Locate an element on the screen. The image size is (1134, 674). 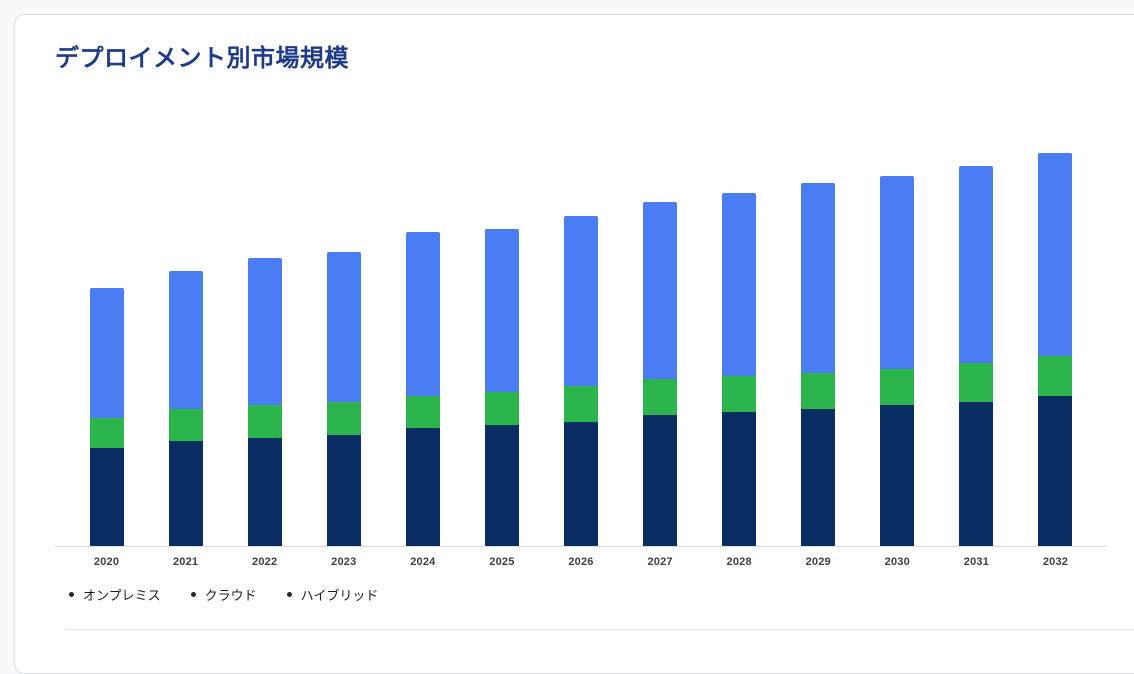
x-axis-label-2029: 2029 is located at coordinates (818, 562).